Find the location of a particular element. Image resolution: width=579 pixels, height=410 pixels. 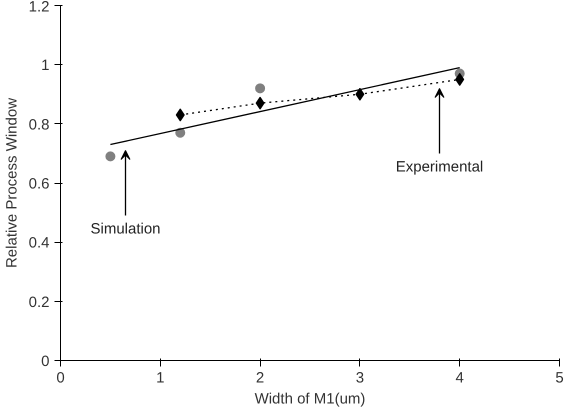

x-tick-label: 4 is located at coordinates (460, 378).